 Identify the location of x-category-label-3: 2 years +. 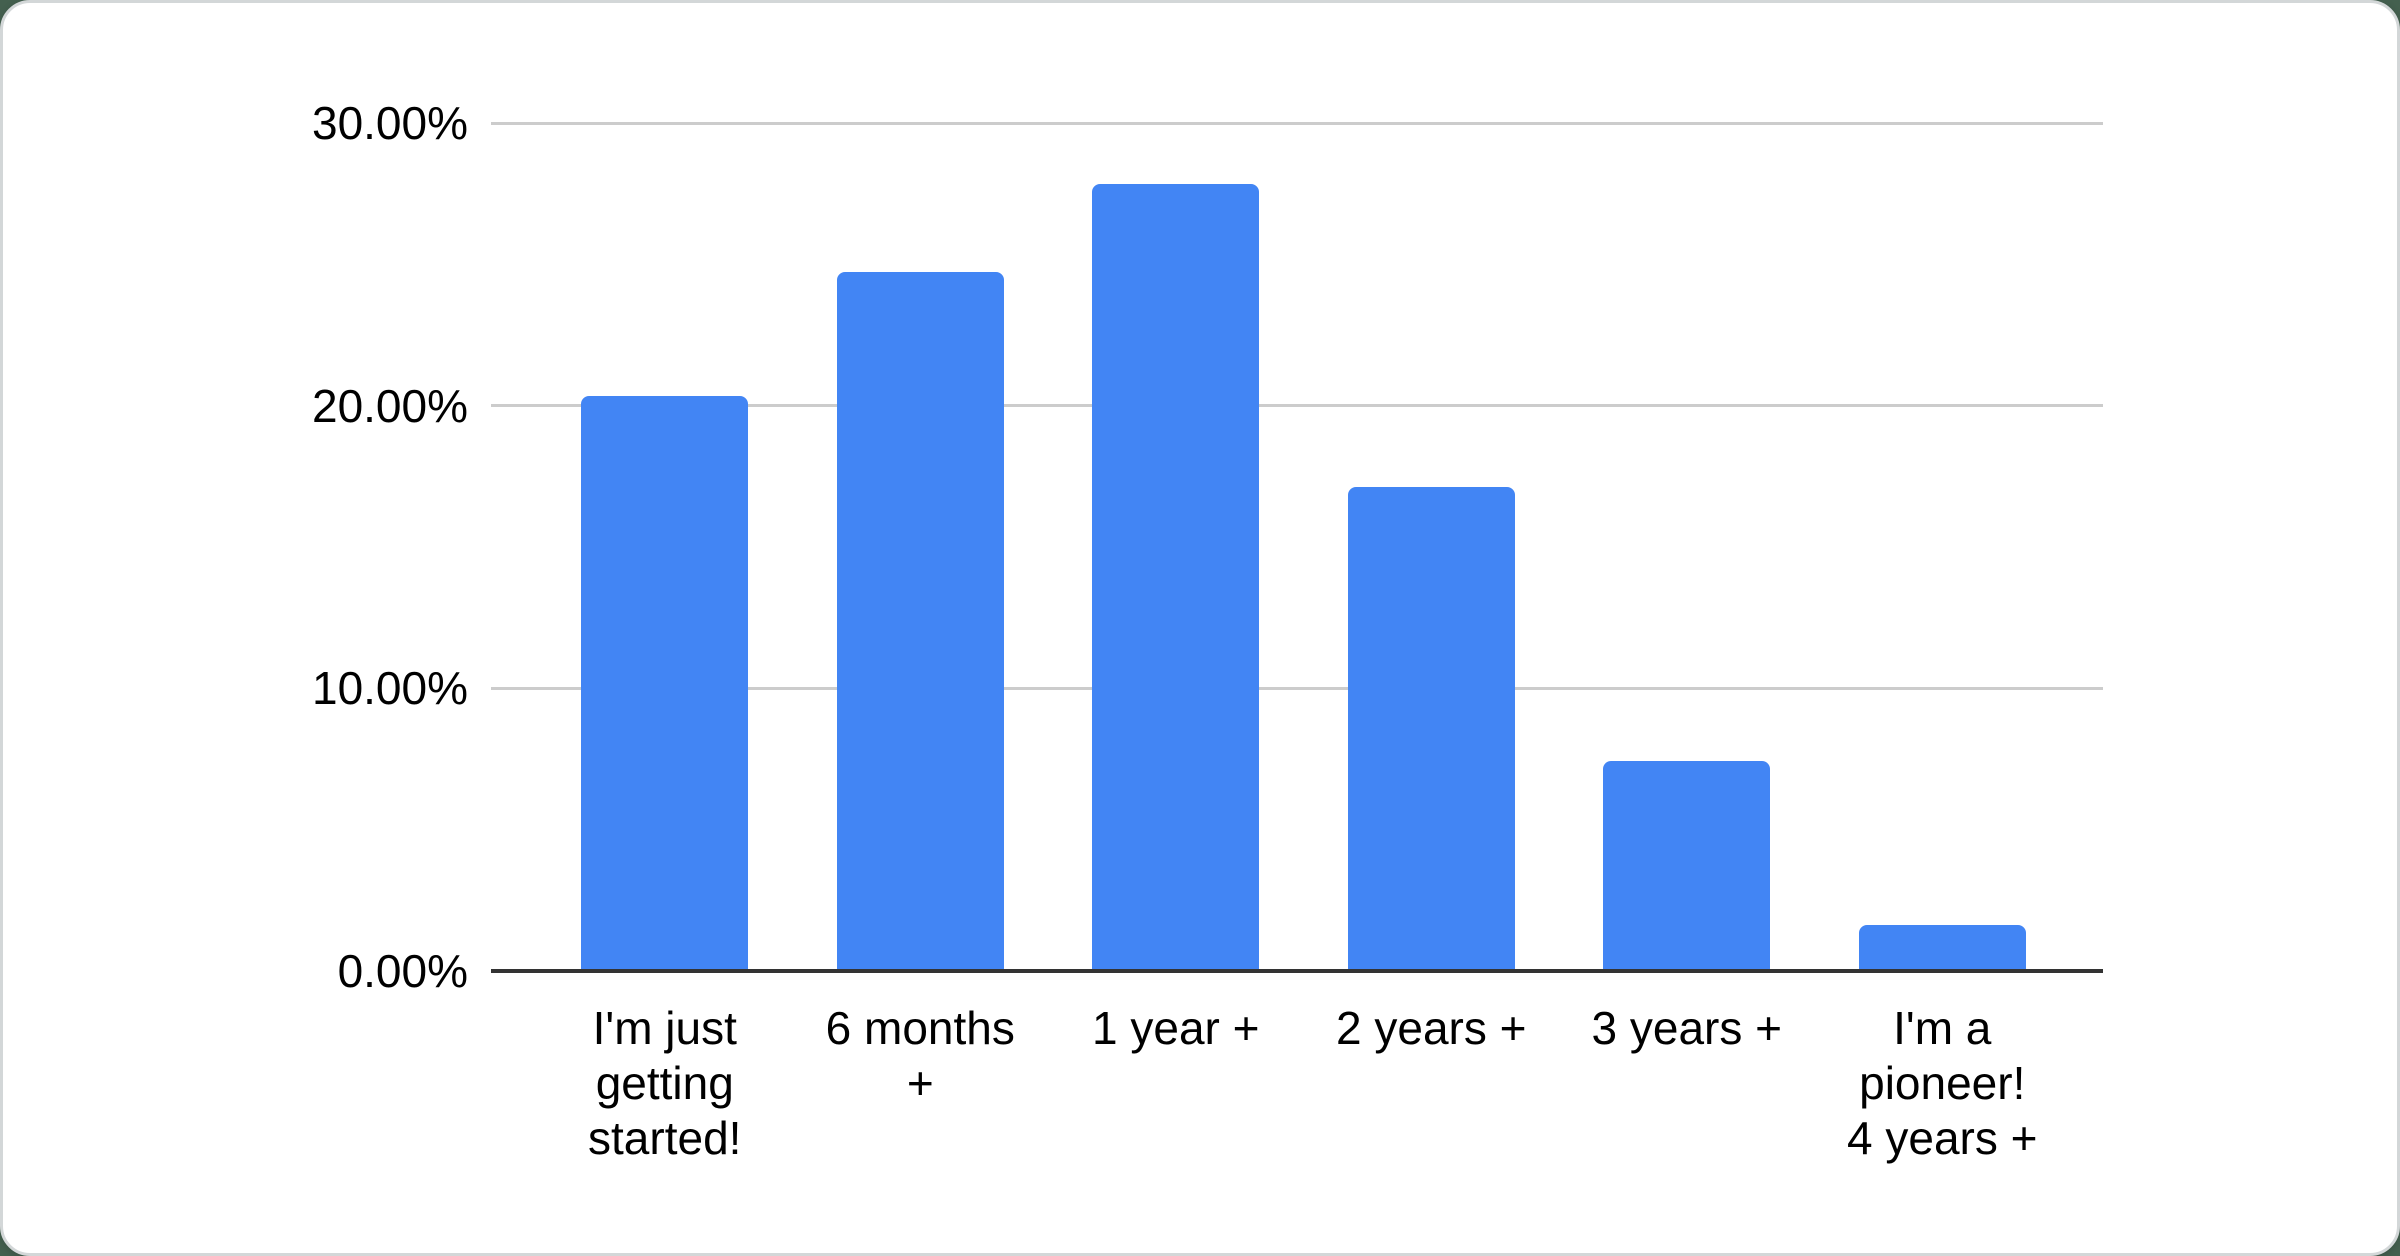
(1431, 1028).